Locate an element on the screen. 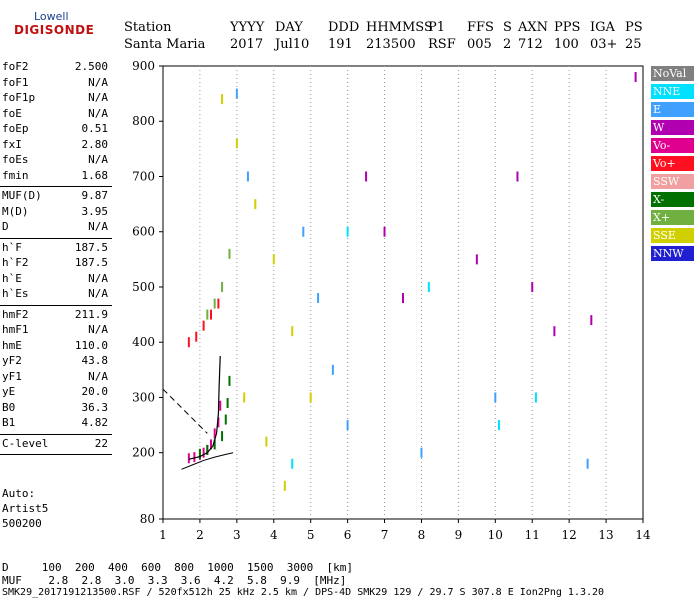 Image resolution: width=700 pixels, height=600 pixels. x-tick-label: 2 is located at coordinates (200, 535).